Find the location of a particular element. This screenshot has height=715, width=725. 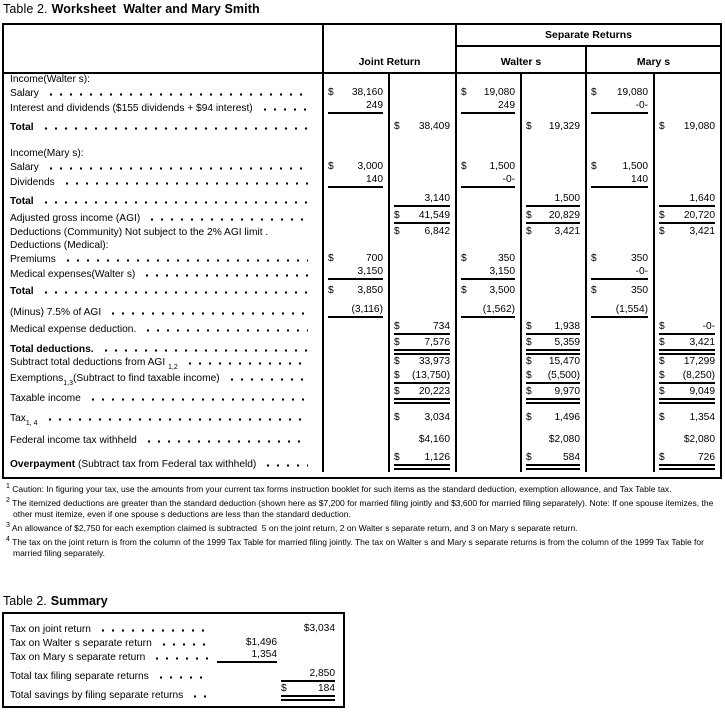

amount-cell: 3,150 is located at coordinates (487, 274).